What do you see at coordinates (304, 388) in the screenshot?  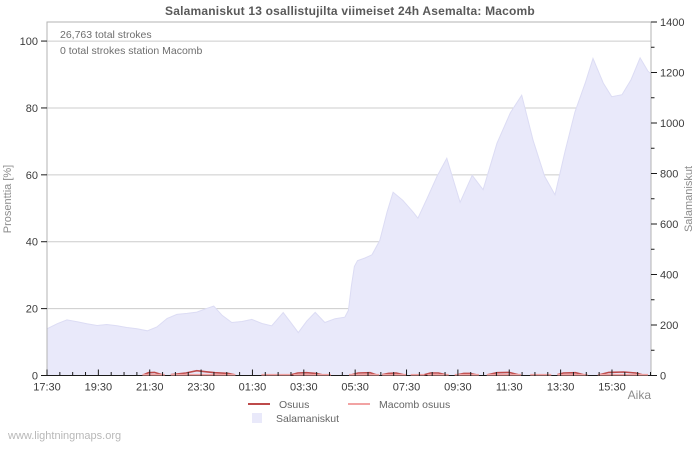 I see `x-tick-label: 03:30` at bounding box center [304, 388].